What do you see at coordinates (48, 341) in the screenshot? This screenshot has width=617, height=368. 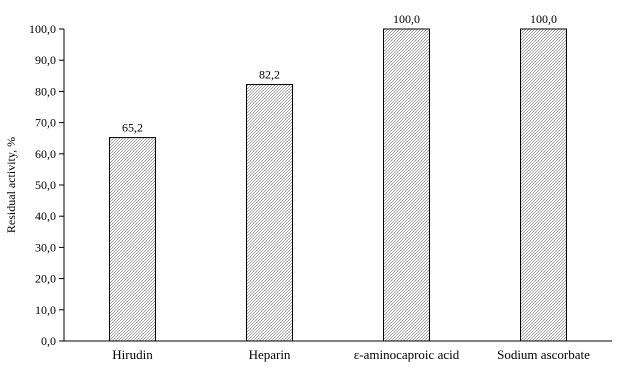 I see `y-tick-label: 0,0` at bounding box center [48, 341].